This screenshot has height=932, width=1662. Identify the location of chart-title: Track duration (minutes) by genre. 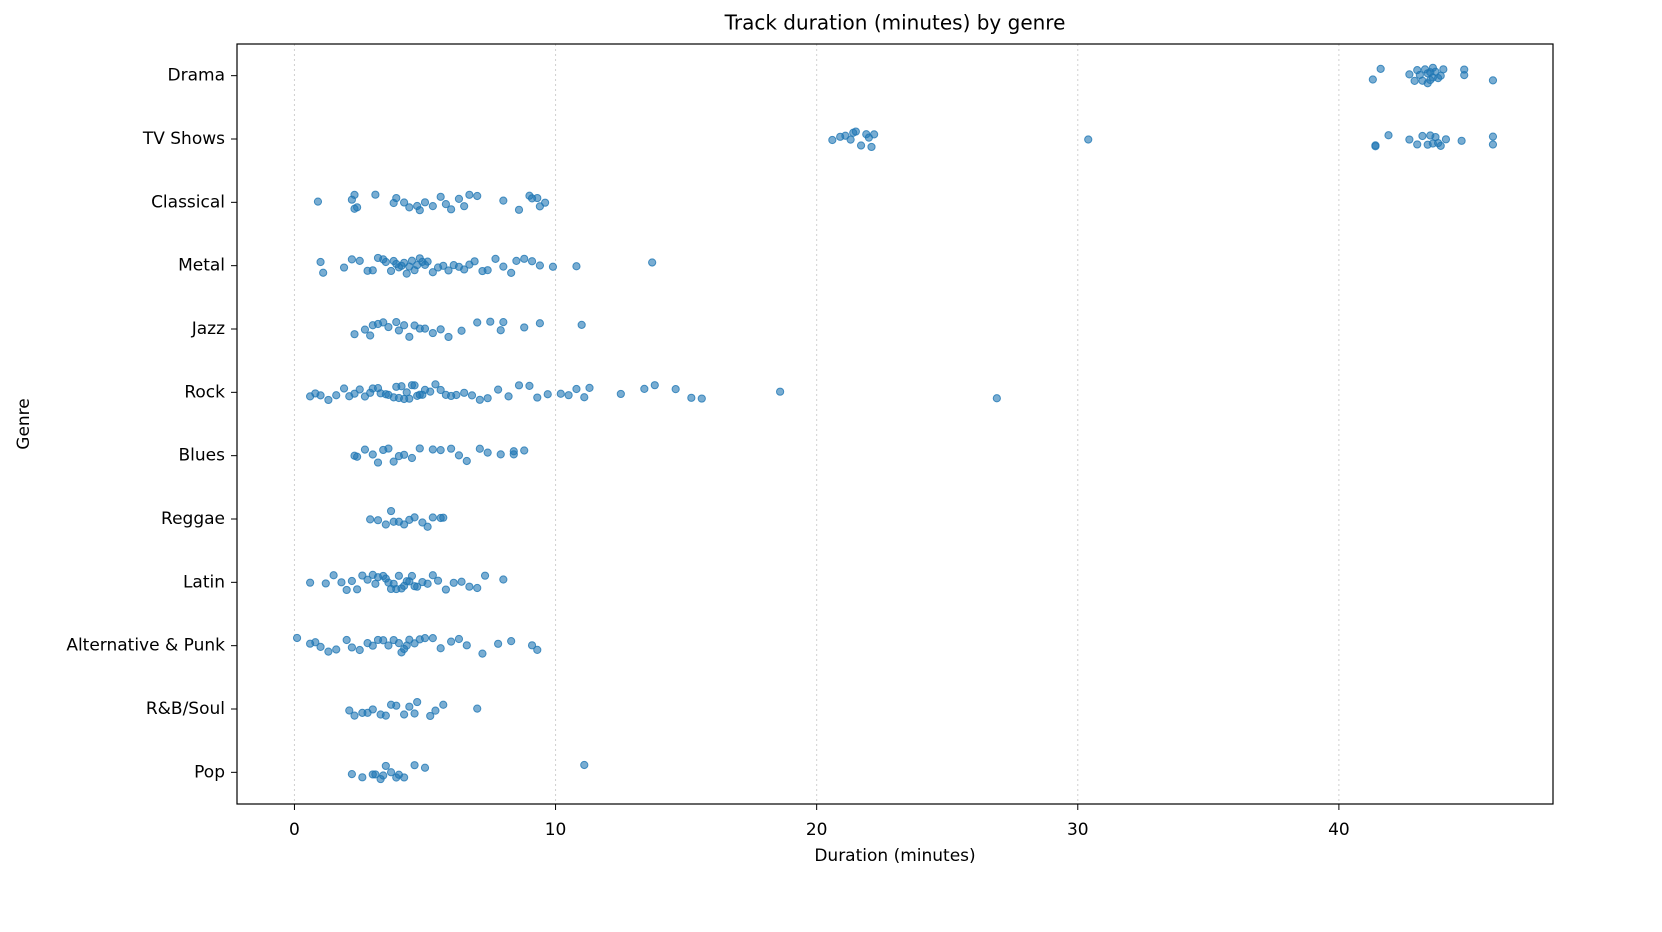
(895, 23).